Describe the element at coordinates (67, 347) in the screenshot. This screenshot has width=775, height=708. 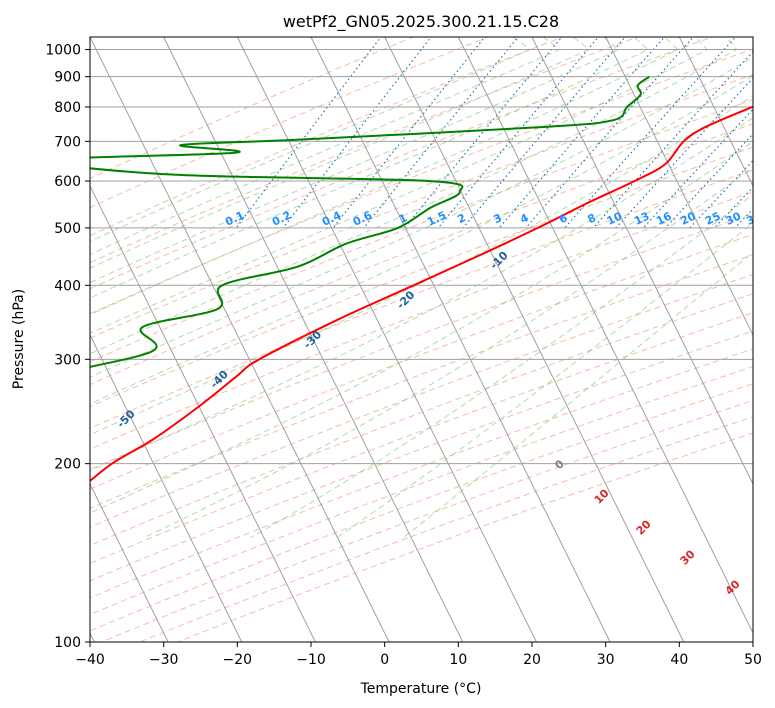
I see `y-axis-ticks: 100 200 300 400 500 600 700 800 900 1000` at that location.